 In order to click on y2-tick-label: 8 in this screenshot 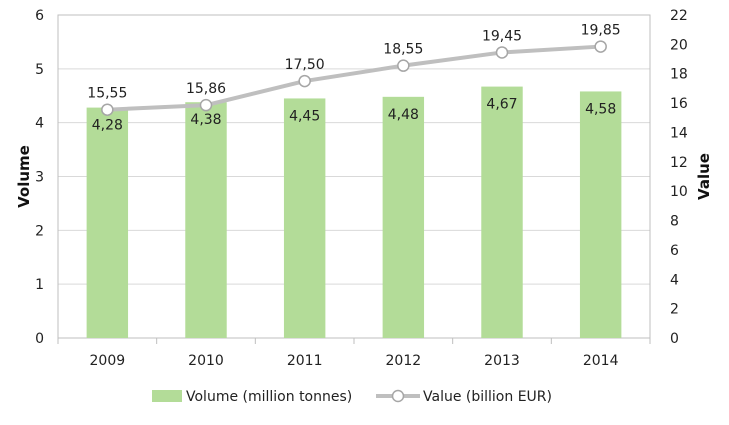, I will do `click(674, 222)`.